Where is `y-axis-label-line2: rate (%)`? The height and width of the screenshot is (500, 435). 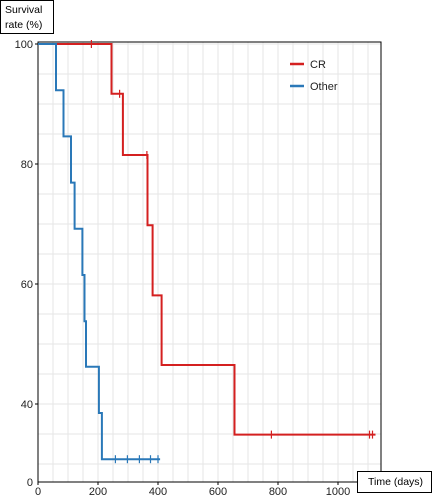
y-axis-label-line2: rate (%) is located at coordinates (24, 25).